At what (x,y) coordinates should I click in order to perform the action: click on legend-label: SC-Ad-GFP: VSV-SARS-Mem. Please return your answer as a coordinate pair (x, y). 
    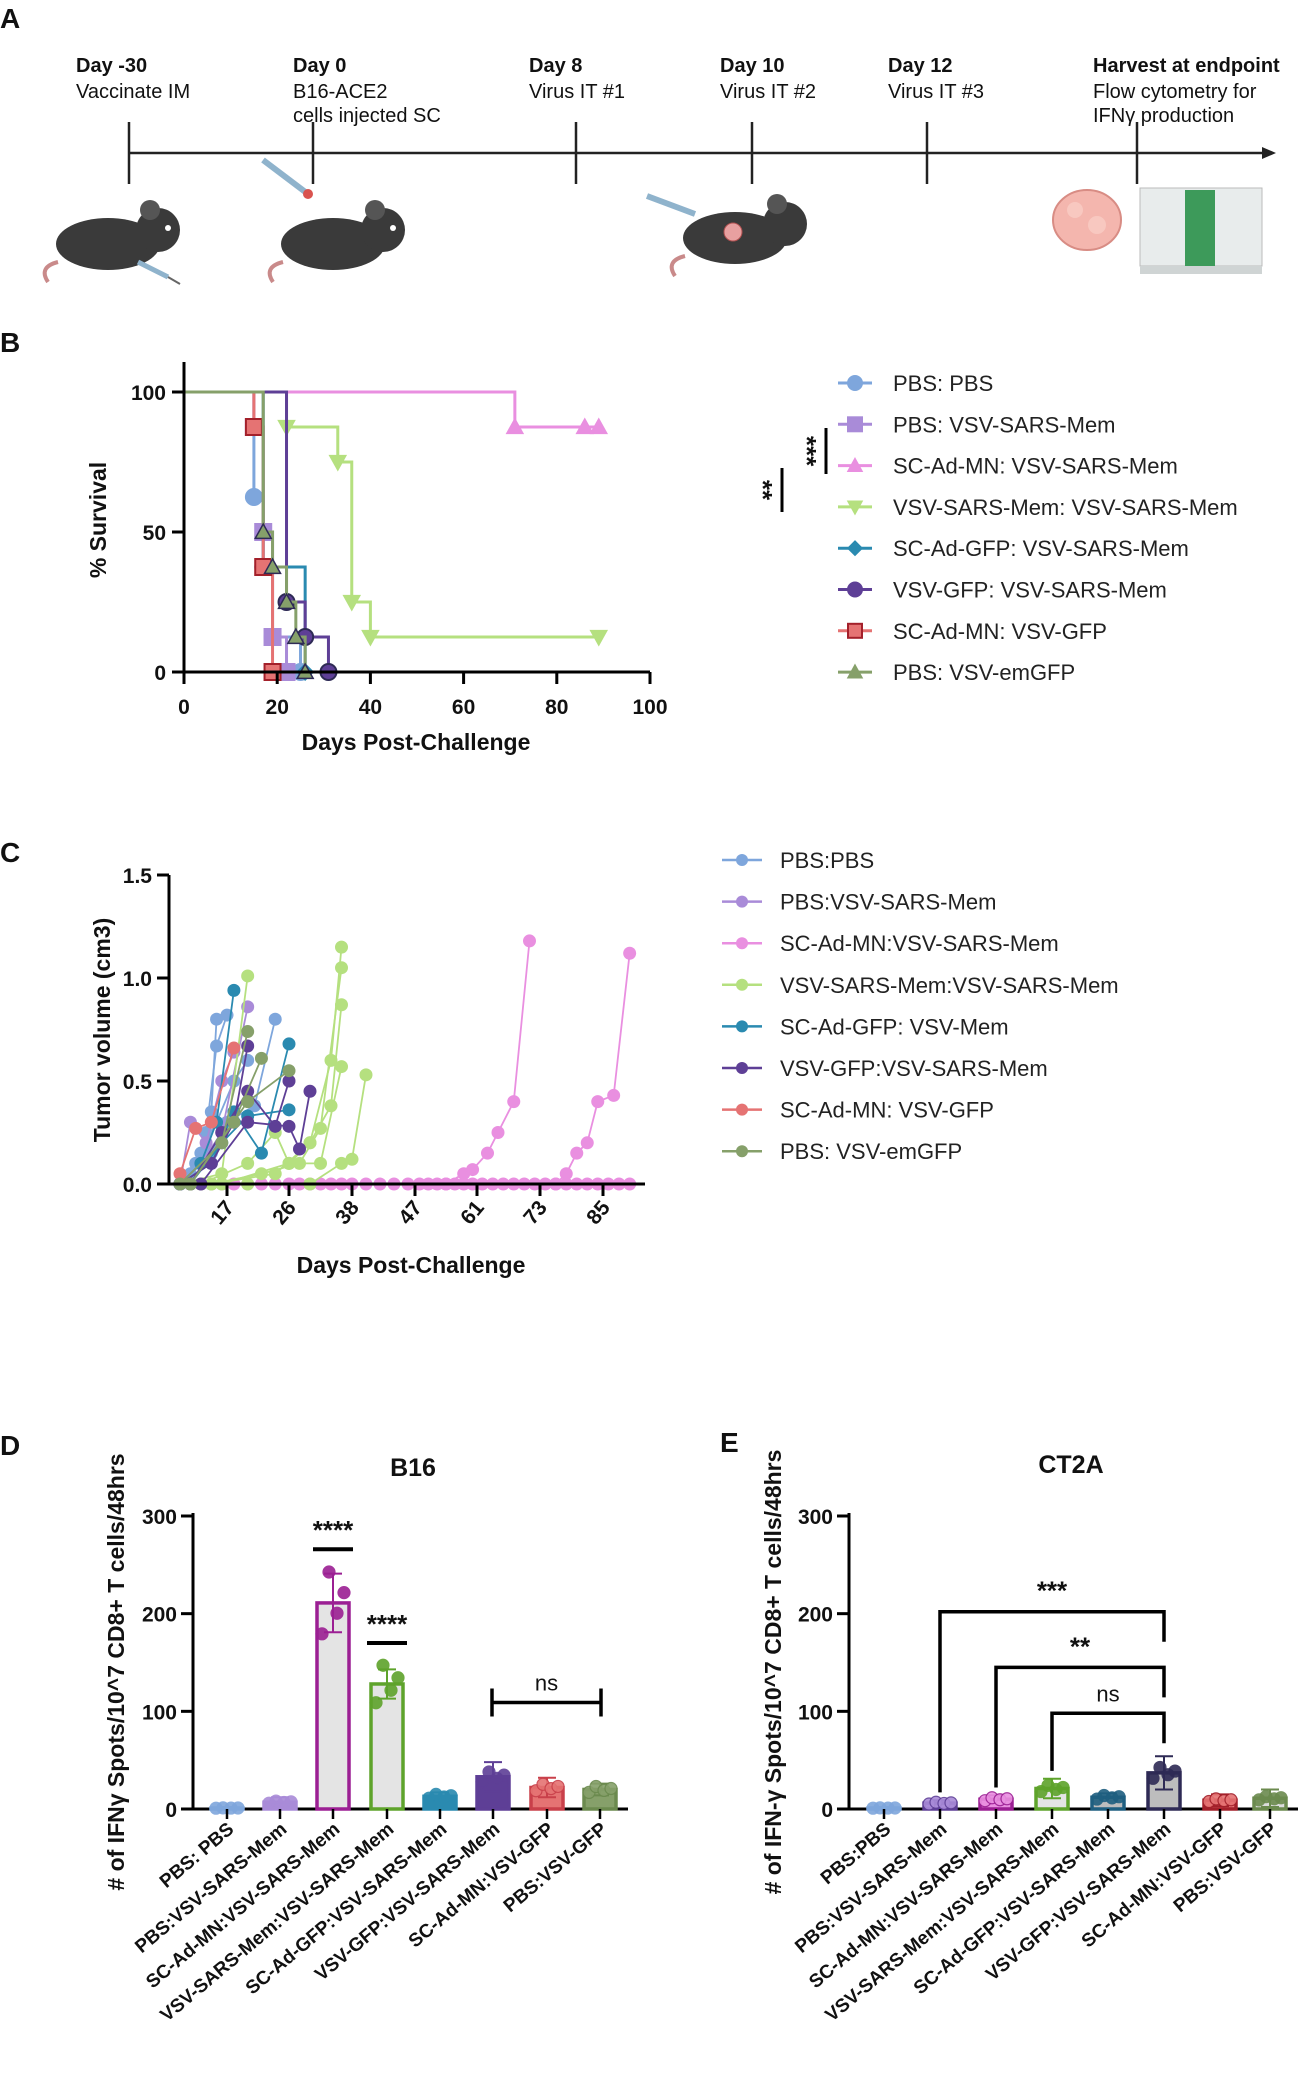
    Looking at the image, I should click on (1041, 548).